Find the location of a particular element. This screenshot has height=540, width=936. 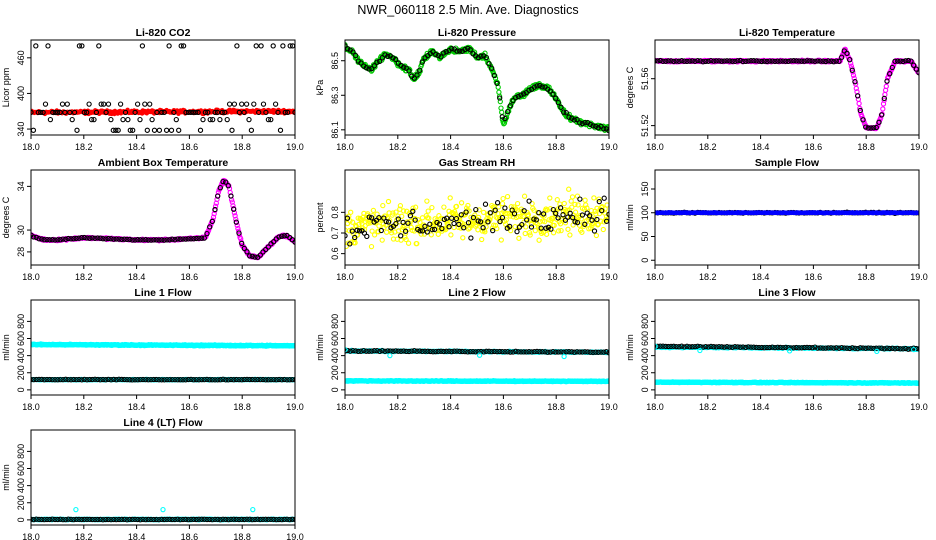

y-axis-label: degrees C is located at coordinates (630, 87).